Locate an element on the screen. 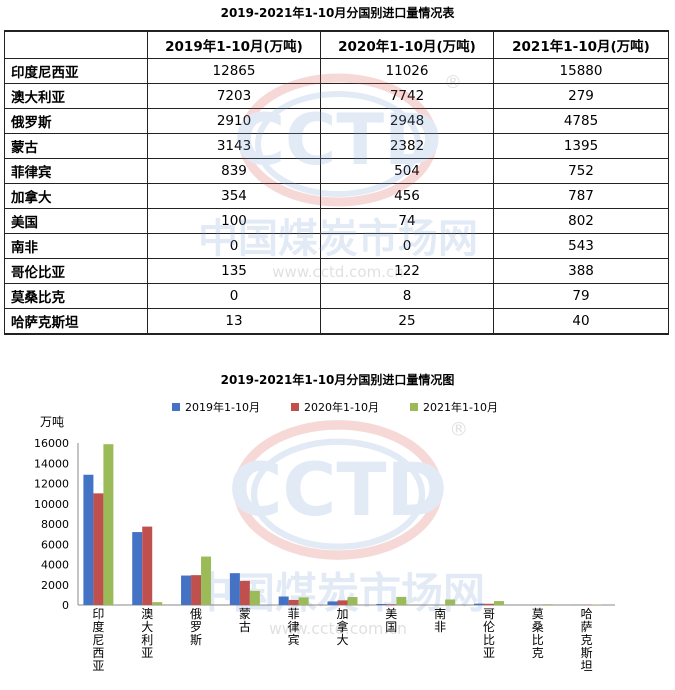 The height and width of the screenshot is (690, 675). table-header-cell: 2020年1-10月(万吨) is located at coordinates (407, 44).